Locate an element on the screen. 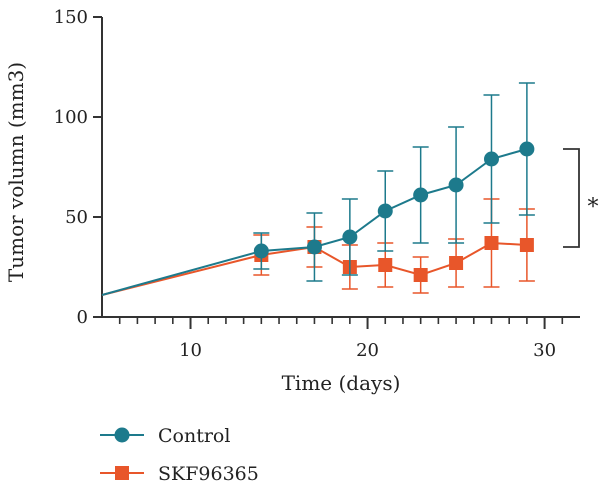 The image size is (600, 489). legend-item-control: Control is located at coordinates (165, 436).